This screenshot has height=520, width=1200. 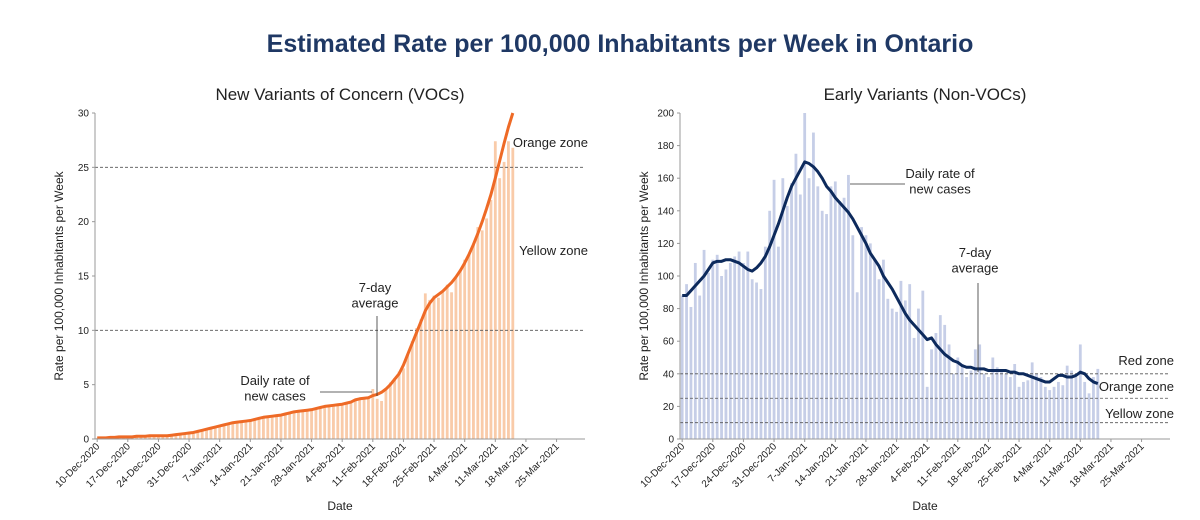 What do you see at coordinates (665, 277) in the screenshot?
I see `y-tick-label: 100` at bounding box center [665, 277].